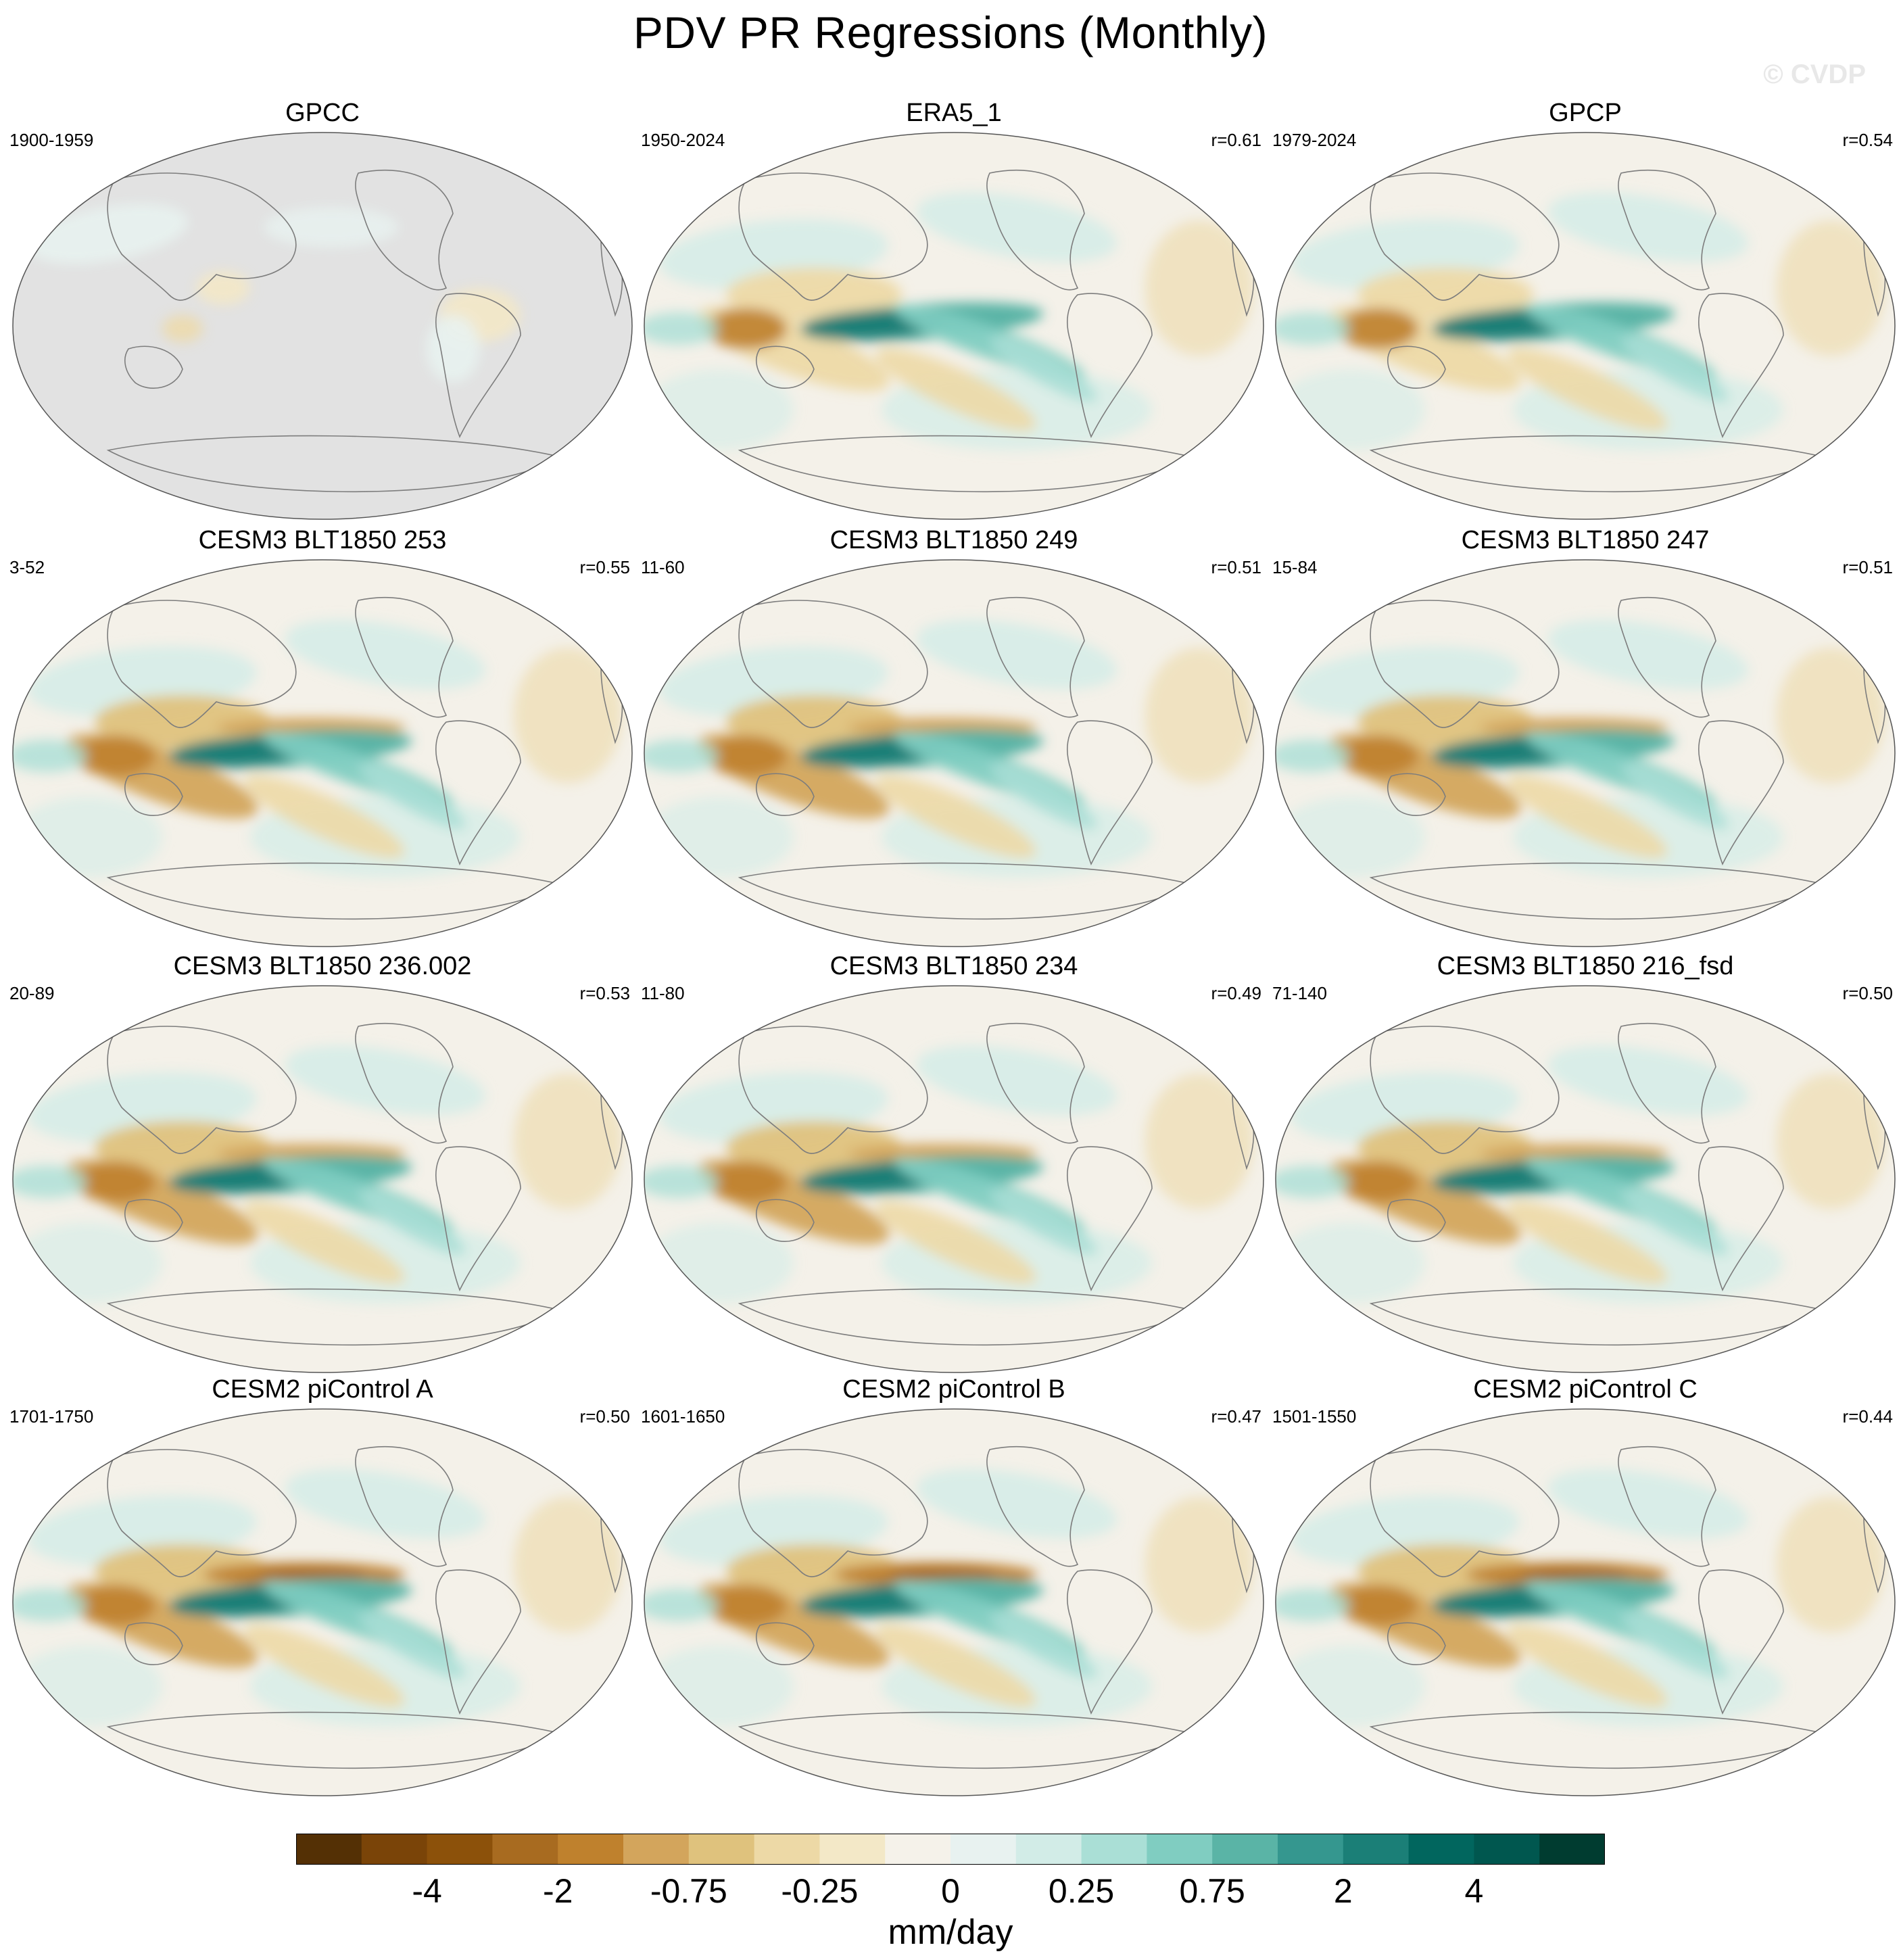 The width and height of the screenshot is (1901, 1960). What do you see at coordinates (322, 966) in the screenshot?
I see `panel-title: CESM3 BLT1850 236.002` at bounding box center [322, 966].